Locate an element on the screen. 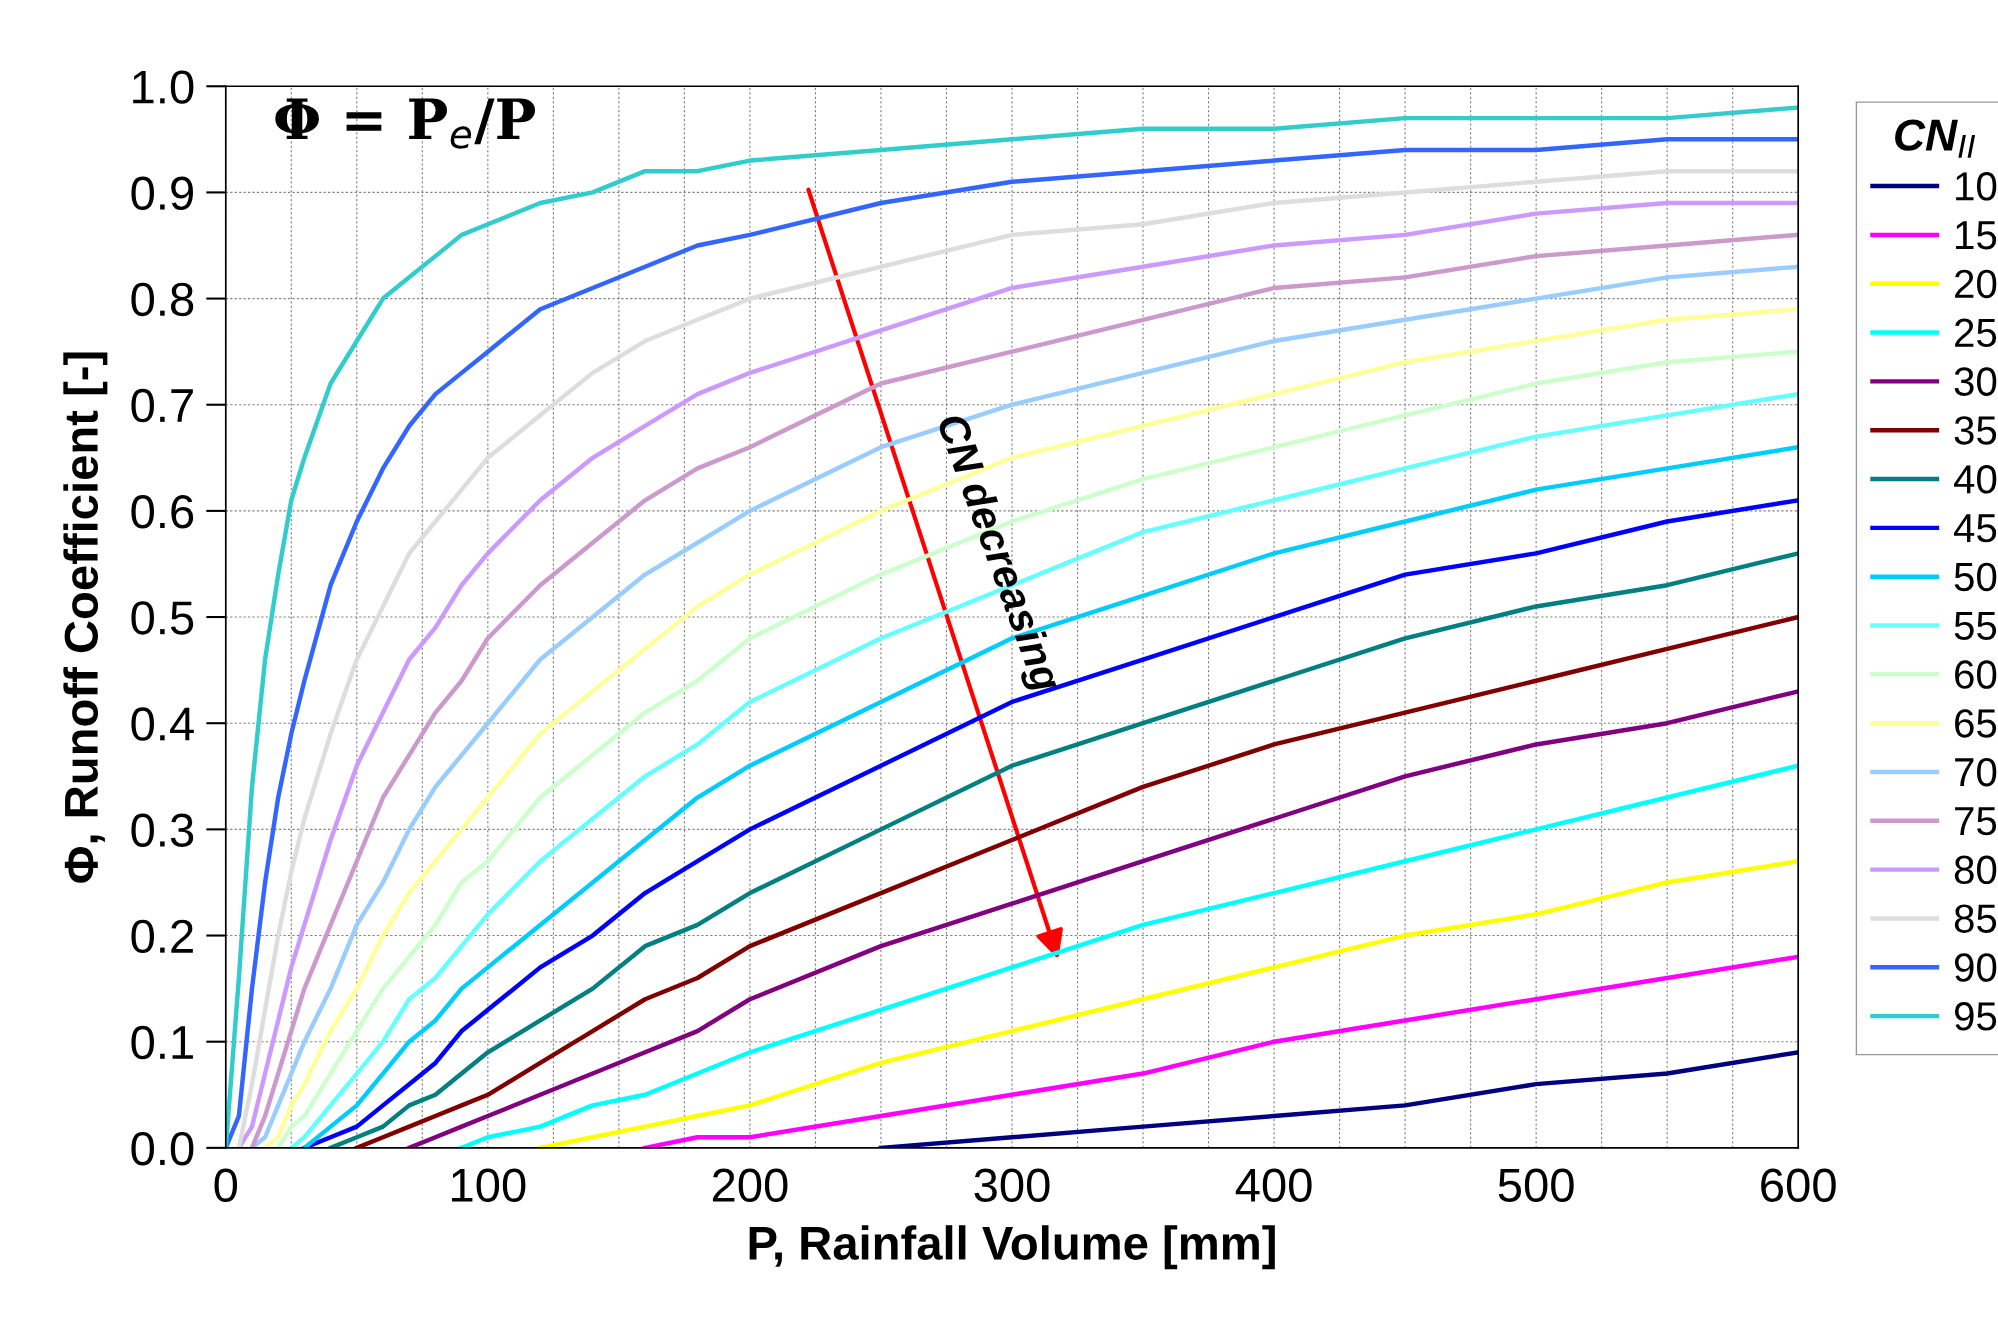 Image resolution: width=1998 pixels, height=1327 pixels. x-tick-label: 100 is located at coordinates (489, 1185).